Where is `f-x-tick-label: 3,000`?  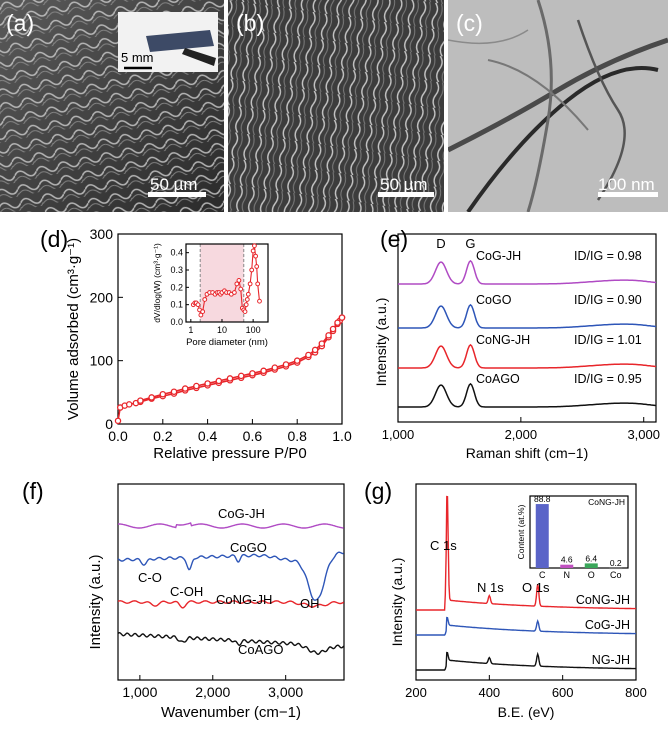
f-x-tick-label: 3,000 is located at coordinates (285, 692).